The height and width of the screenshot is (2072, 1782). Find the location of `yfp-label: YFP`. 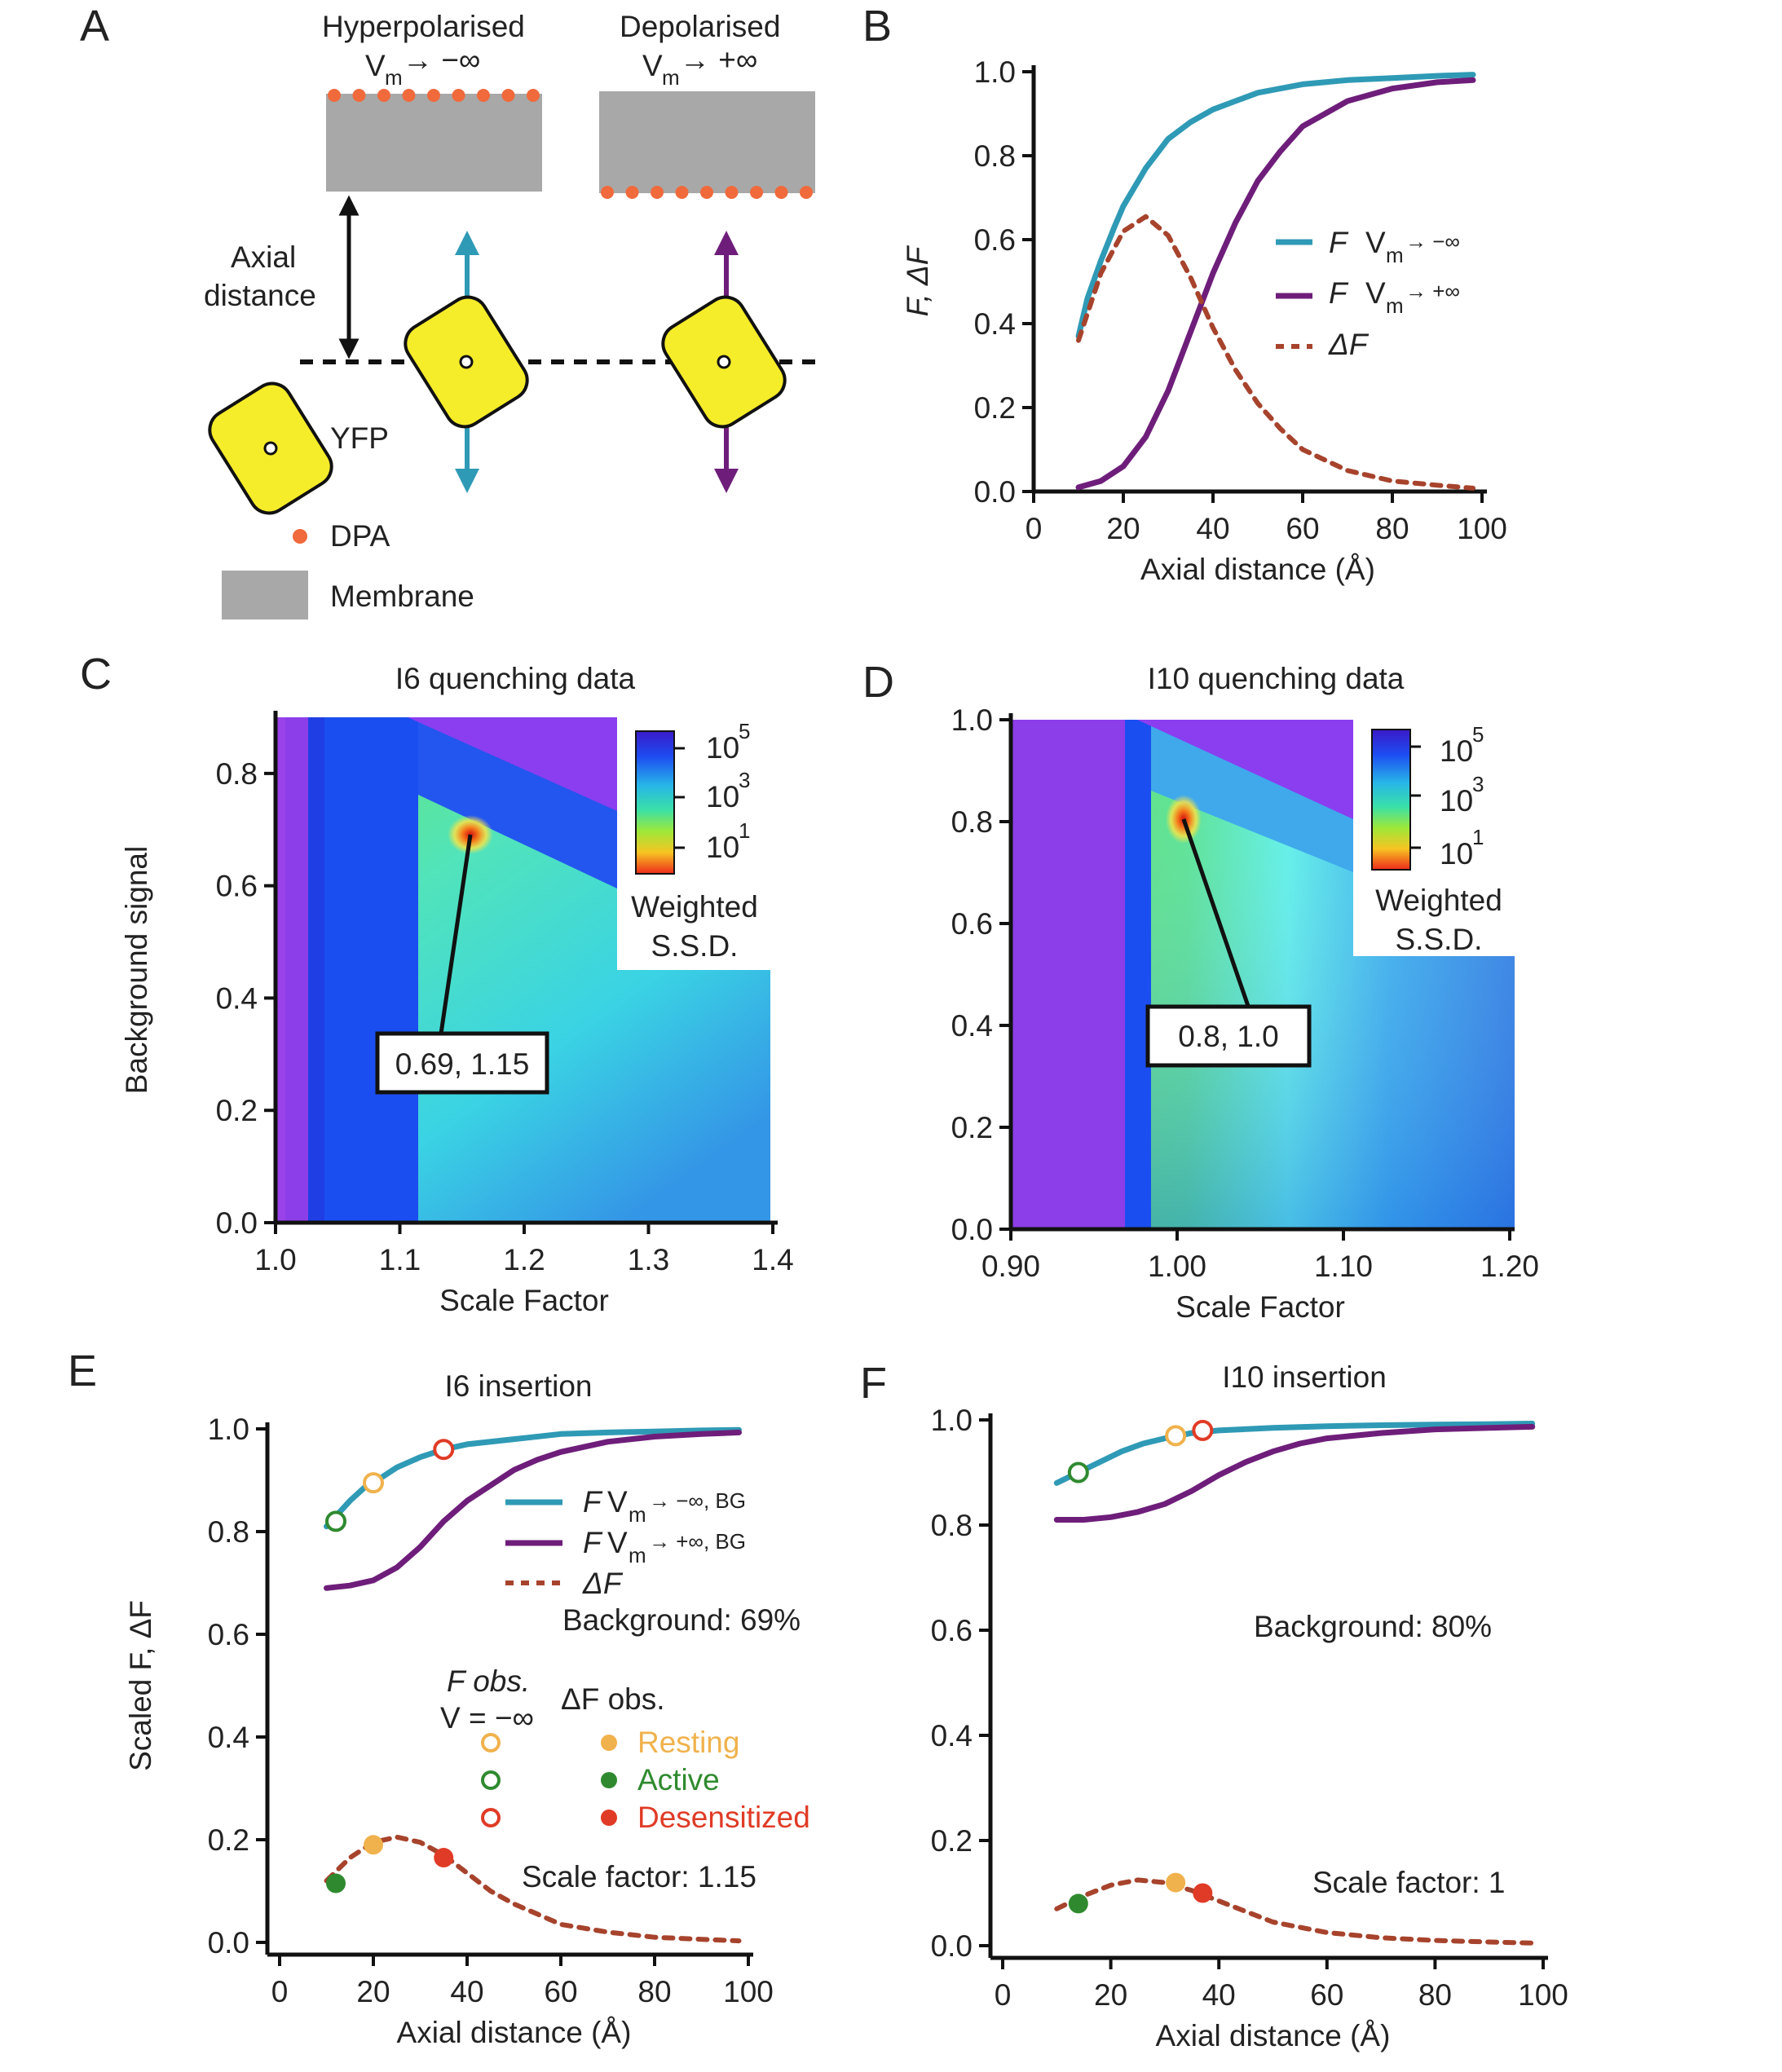

yfp-label: YFP is located at coordinates (359, 438).